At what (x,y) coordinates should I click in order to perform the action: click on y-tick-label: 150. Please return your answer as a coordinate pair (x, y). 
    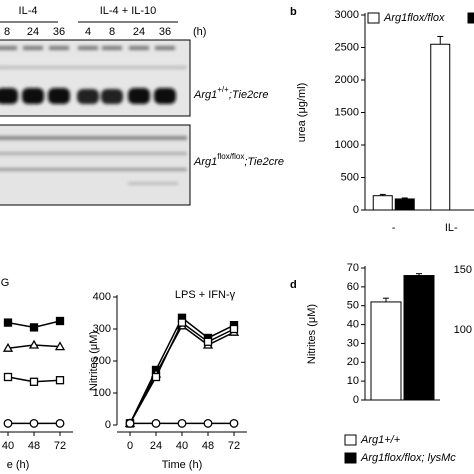
    Looking at the image, I should click on (463, 270).